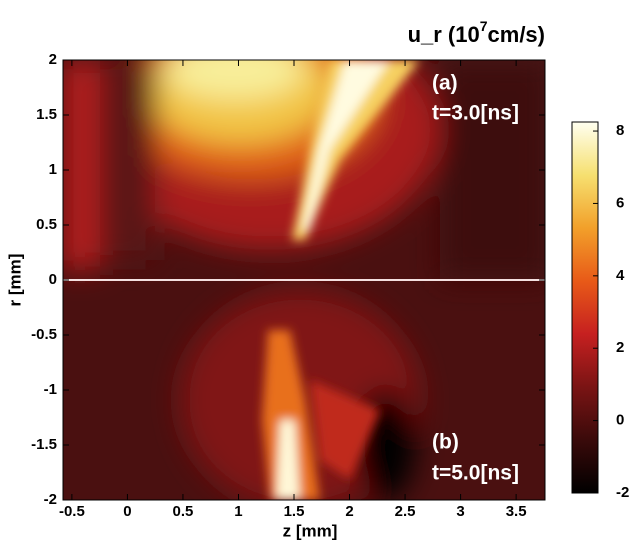 The height and width of the screenshot is (546, 643). I want to click on x-tick-label: 3.5, so click(516, 511).